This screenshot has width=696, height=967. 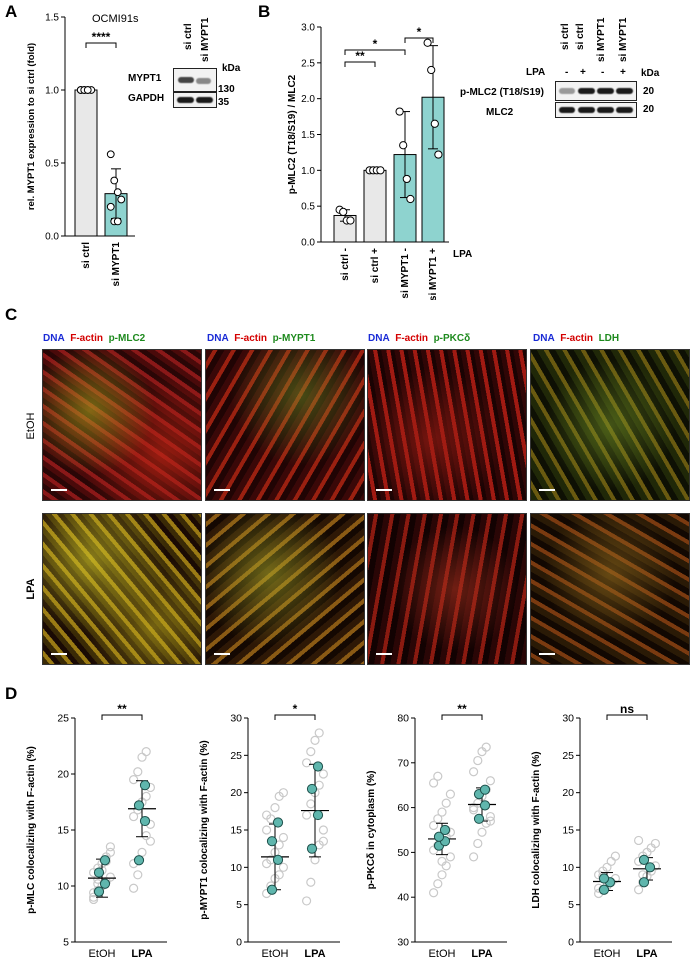 What do you see at coordinates (649, 91) in the screenshot?
I see `blot-b-marker-1: 20` at bounding box center [649, 91].